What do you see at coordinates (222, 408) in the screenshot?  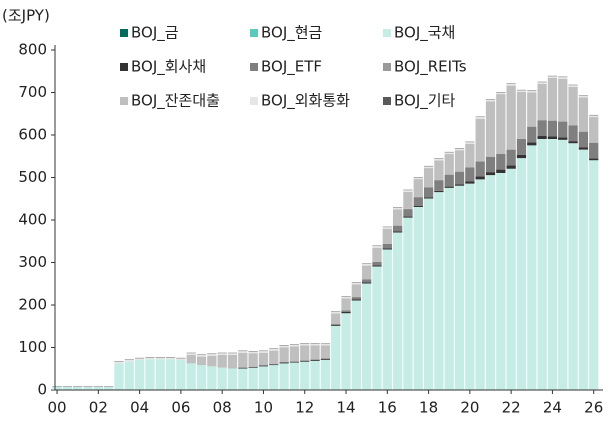 I see `x-tick-label: 08` at bounding box center [222, 408].